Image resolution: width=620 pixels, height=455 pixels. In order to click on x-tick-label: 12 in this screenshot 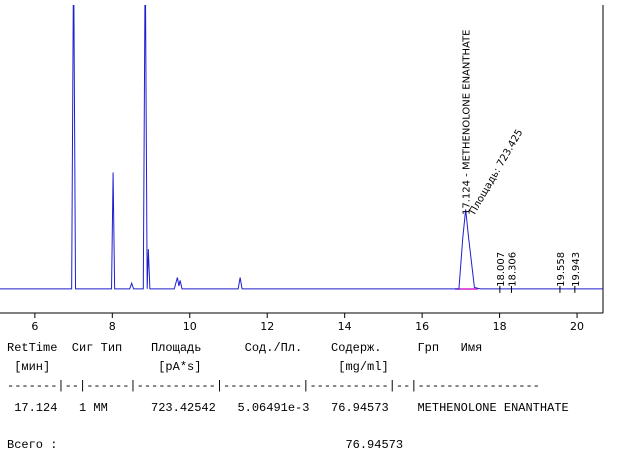, I will do `click(267, 326)`.